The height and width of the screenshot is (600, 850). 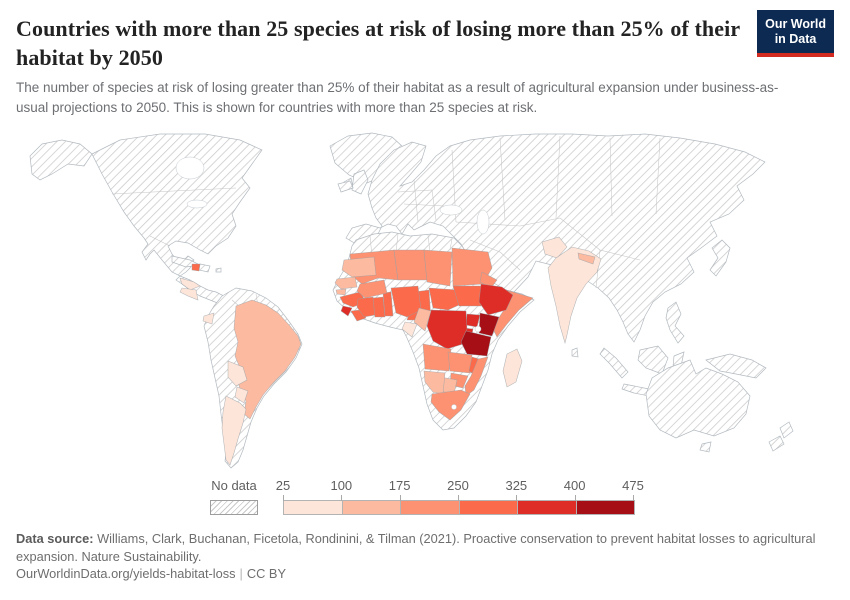 What do you see at coordinates (447, 329) in the screenshot?
I see `country-dr-congo` at bounding box center [447, 329].